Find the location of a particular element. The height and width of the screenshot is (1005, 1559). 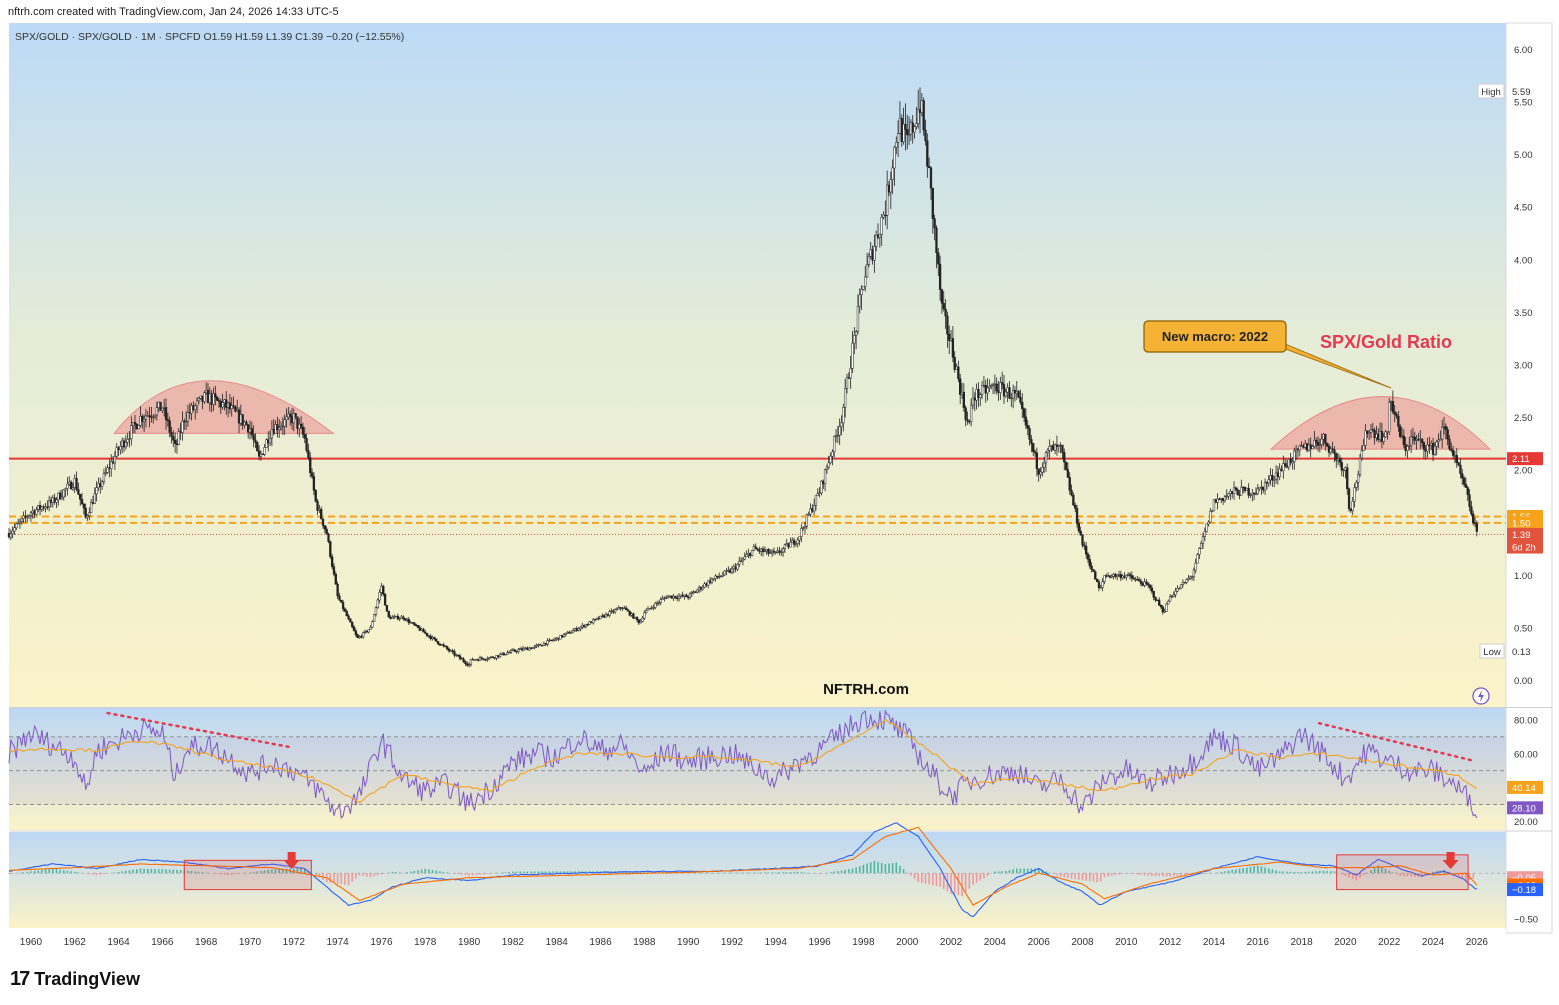

chart-title: SPX/Gold Ratio is located at coordinates (1386, 342).